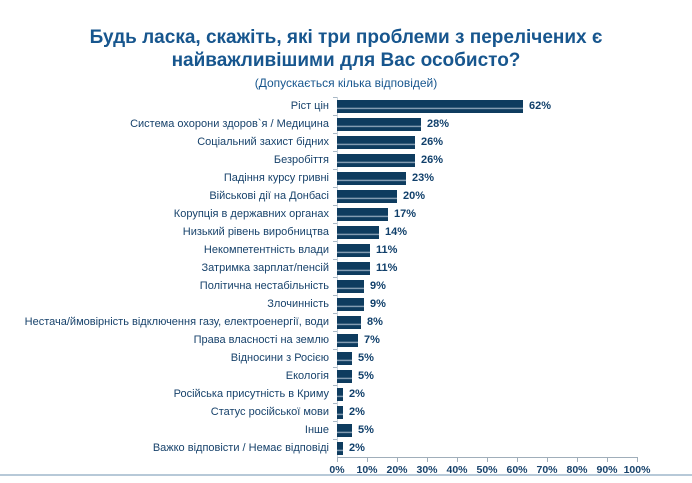 The height and width of the screenshot is (483, 692). I want to click on chart-row: Некомпетентність влади 11%, so click(346, 250).